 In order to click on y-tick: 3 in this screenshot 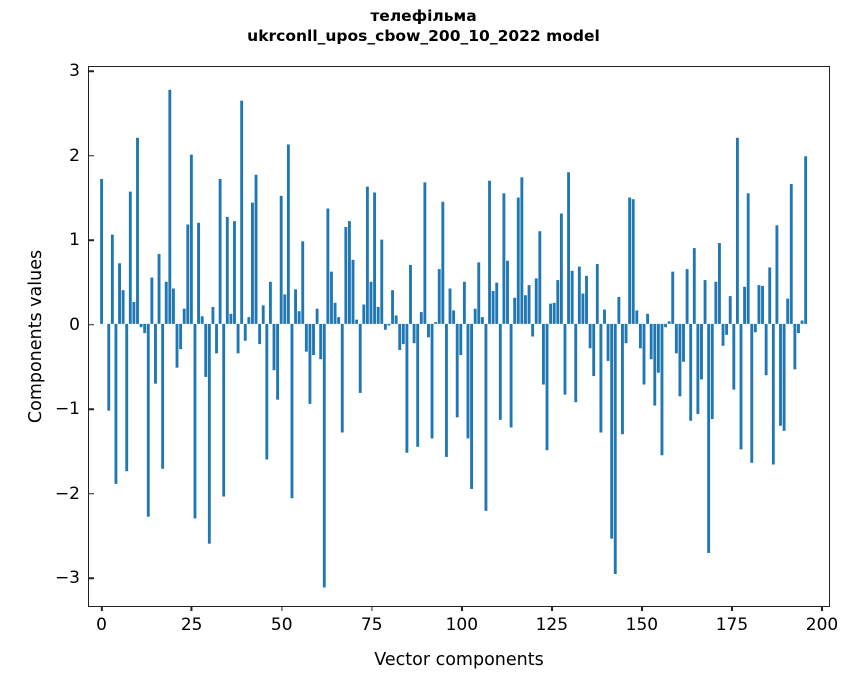, I will do `click(81, 71)`.